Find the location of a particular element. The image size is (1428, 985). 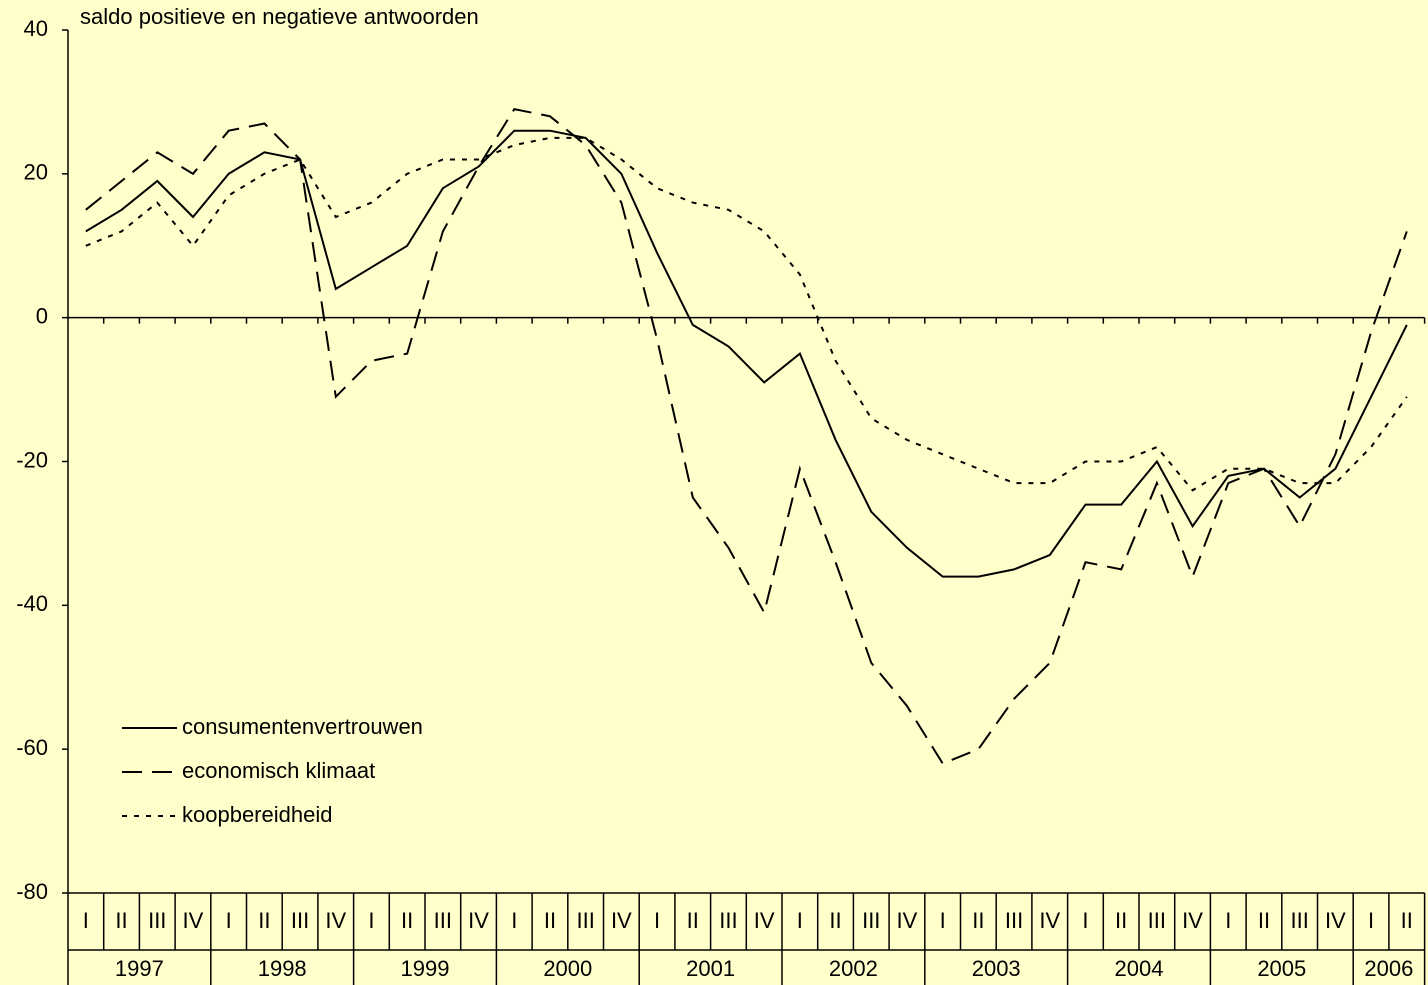

y-tick-label: -40 is located at coordinates (32, 603).